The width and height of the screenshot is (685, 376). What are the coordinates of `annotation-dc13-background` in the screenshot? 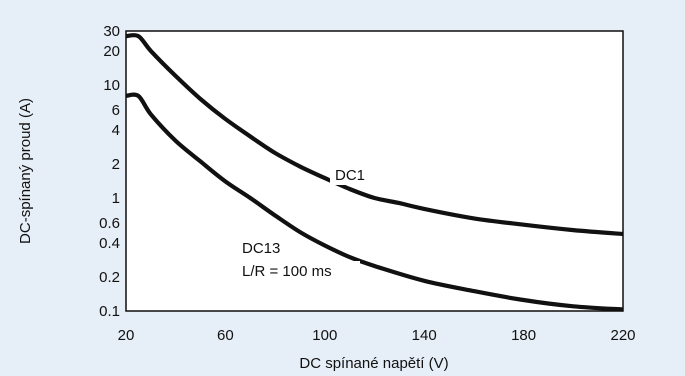 It's located at (266, 248).